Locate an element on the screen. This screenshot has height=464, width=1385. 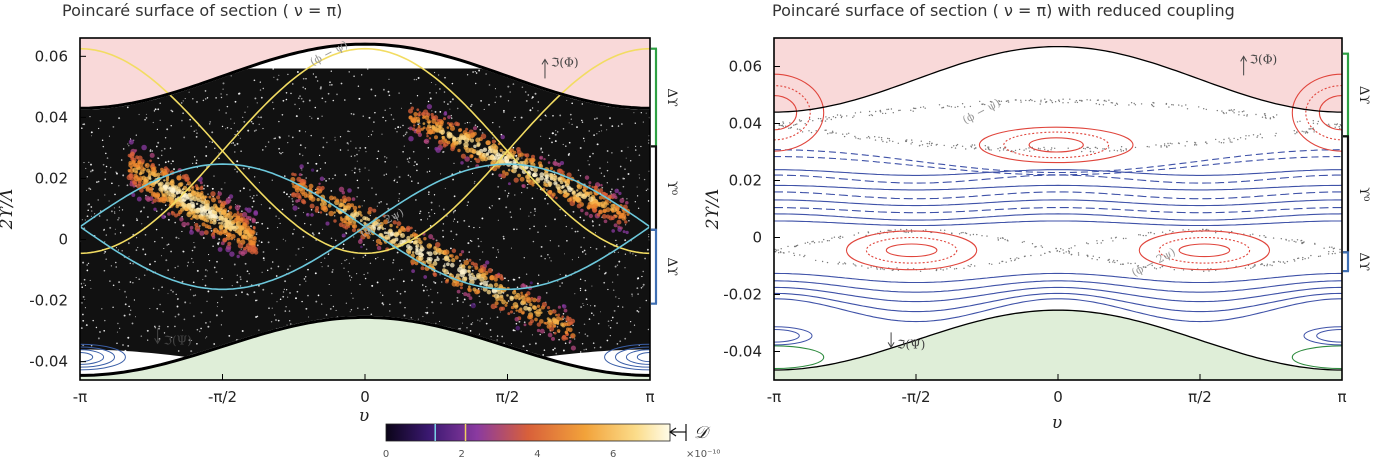
flow-line is located at coordinates (1058, 286).